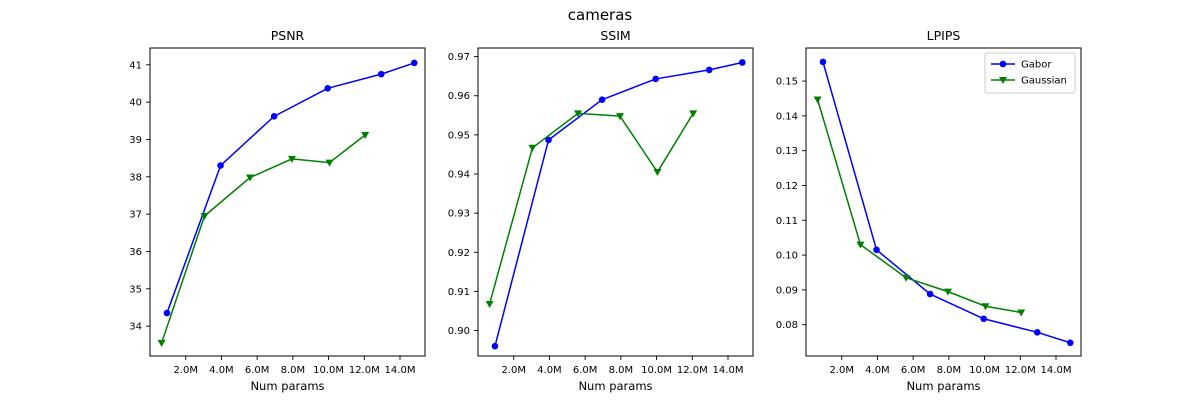 Image resolution: width=1200 pixels, height=400 pixels. What do you see at coordinates (135, 215) in the screenshot?
I see `y-tick-label: 37` at bounding box center [135, 215].